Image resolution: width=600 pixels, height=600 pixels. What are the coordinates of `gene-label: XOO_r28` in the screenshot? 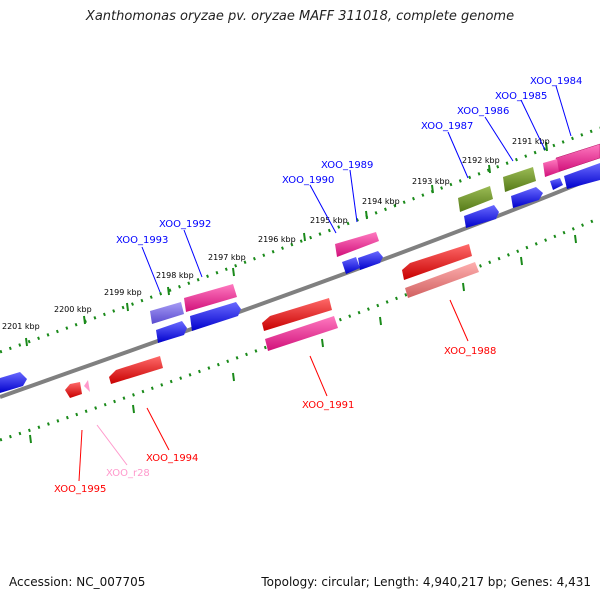 It's located at (128, 473).